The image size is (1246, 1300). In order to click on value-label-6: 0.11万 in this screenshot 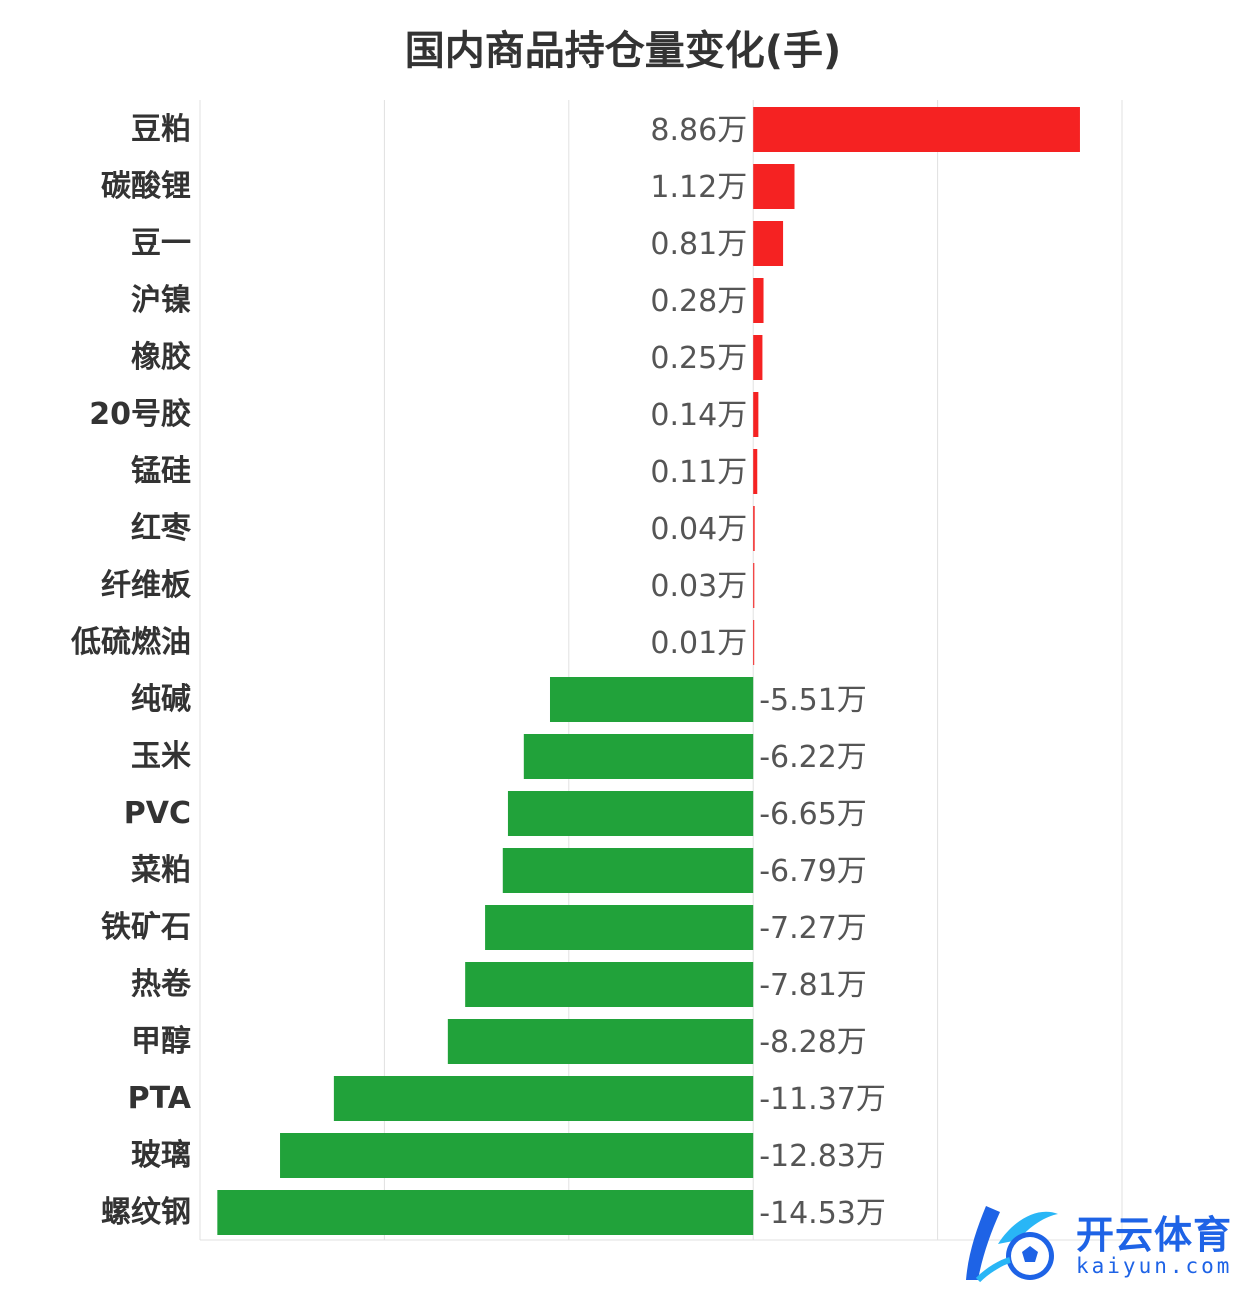, I will do `click(698, 472)`.